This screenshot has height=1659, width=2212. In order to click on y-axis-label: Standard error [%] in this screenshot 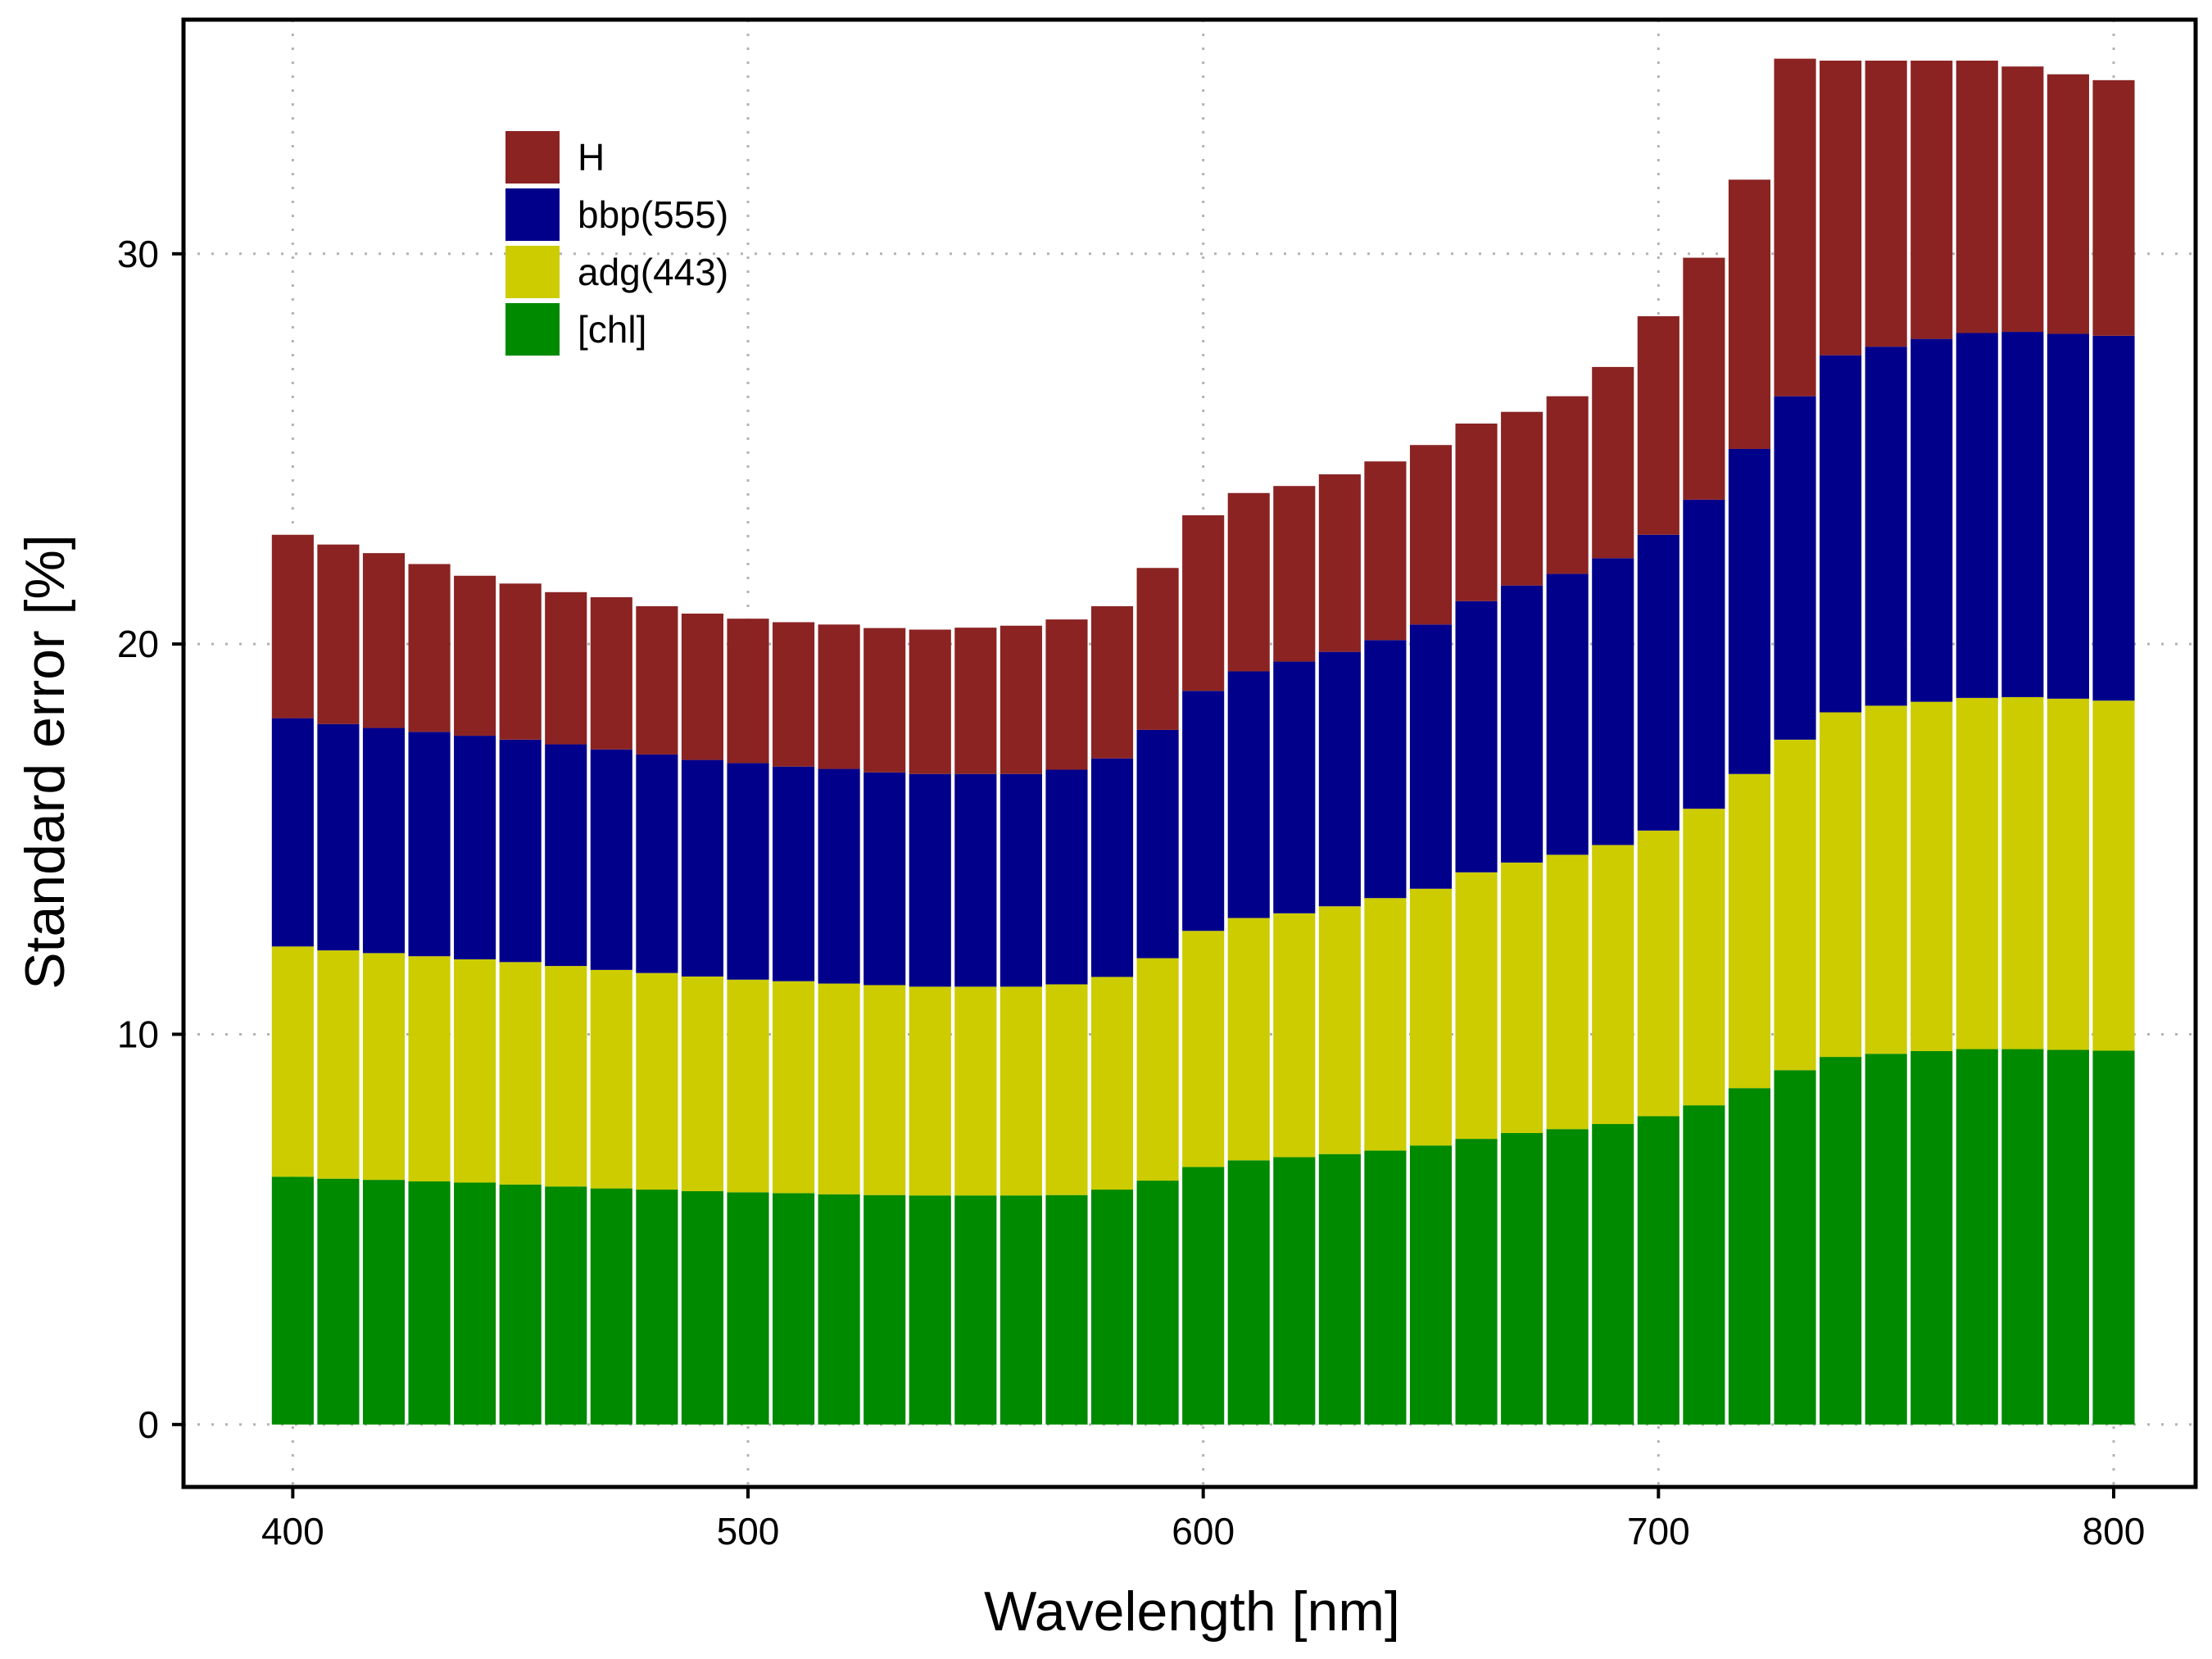, I will do `click(45, 762)`.